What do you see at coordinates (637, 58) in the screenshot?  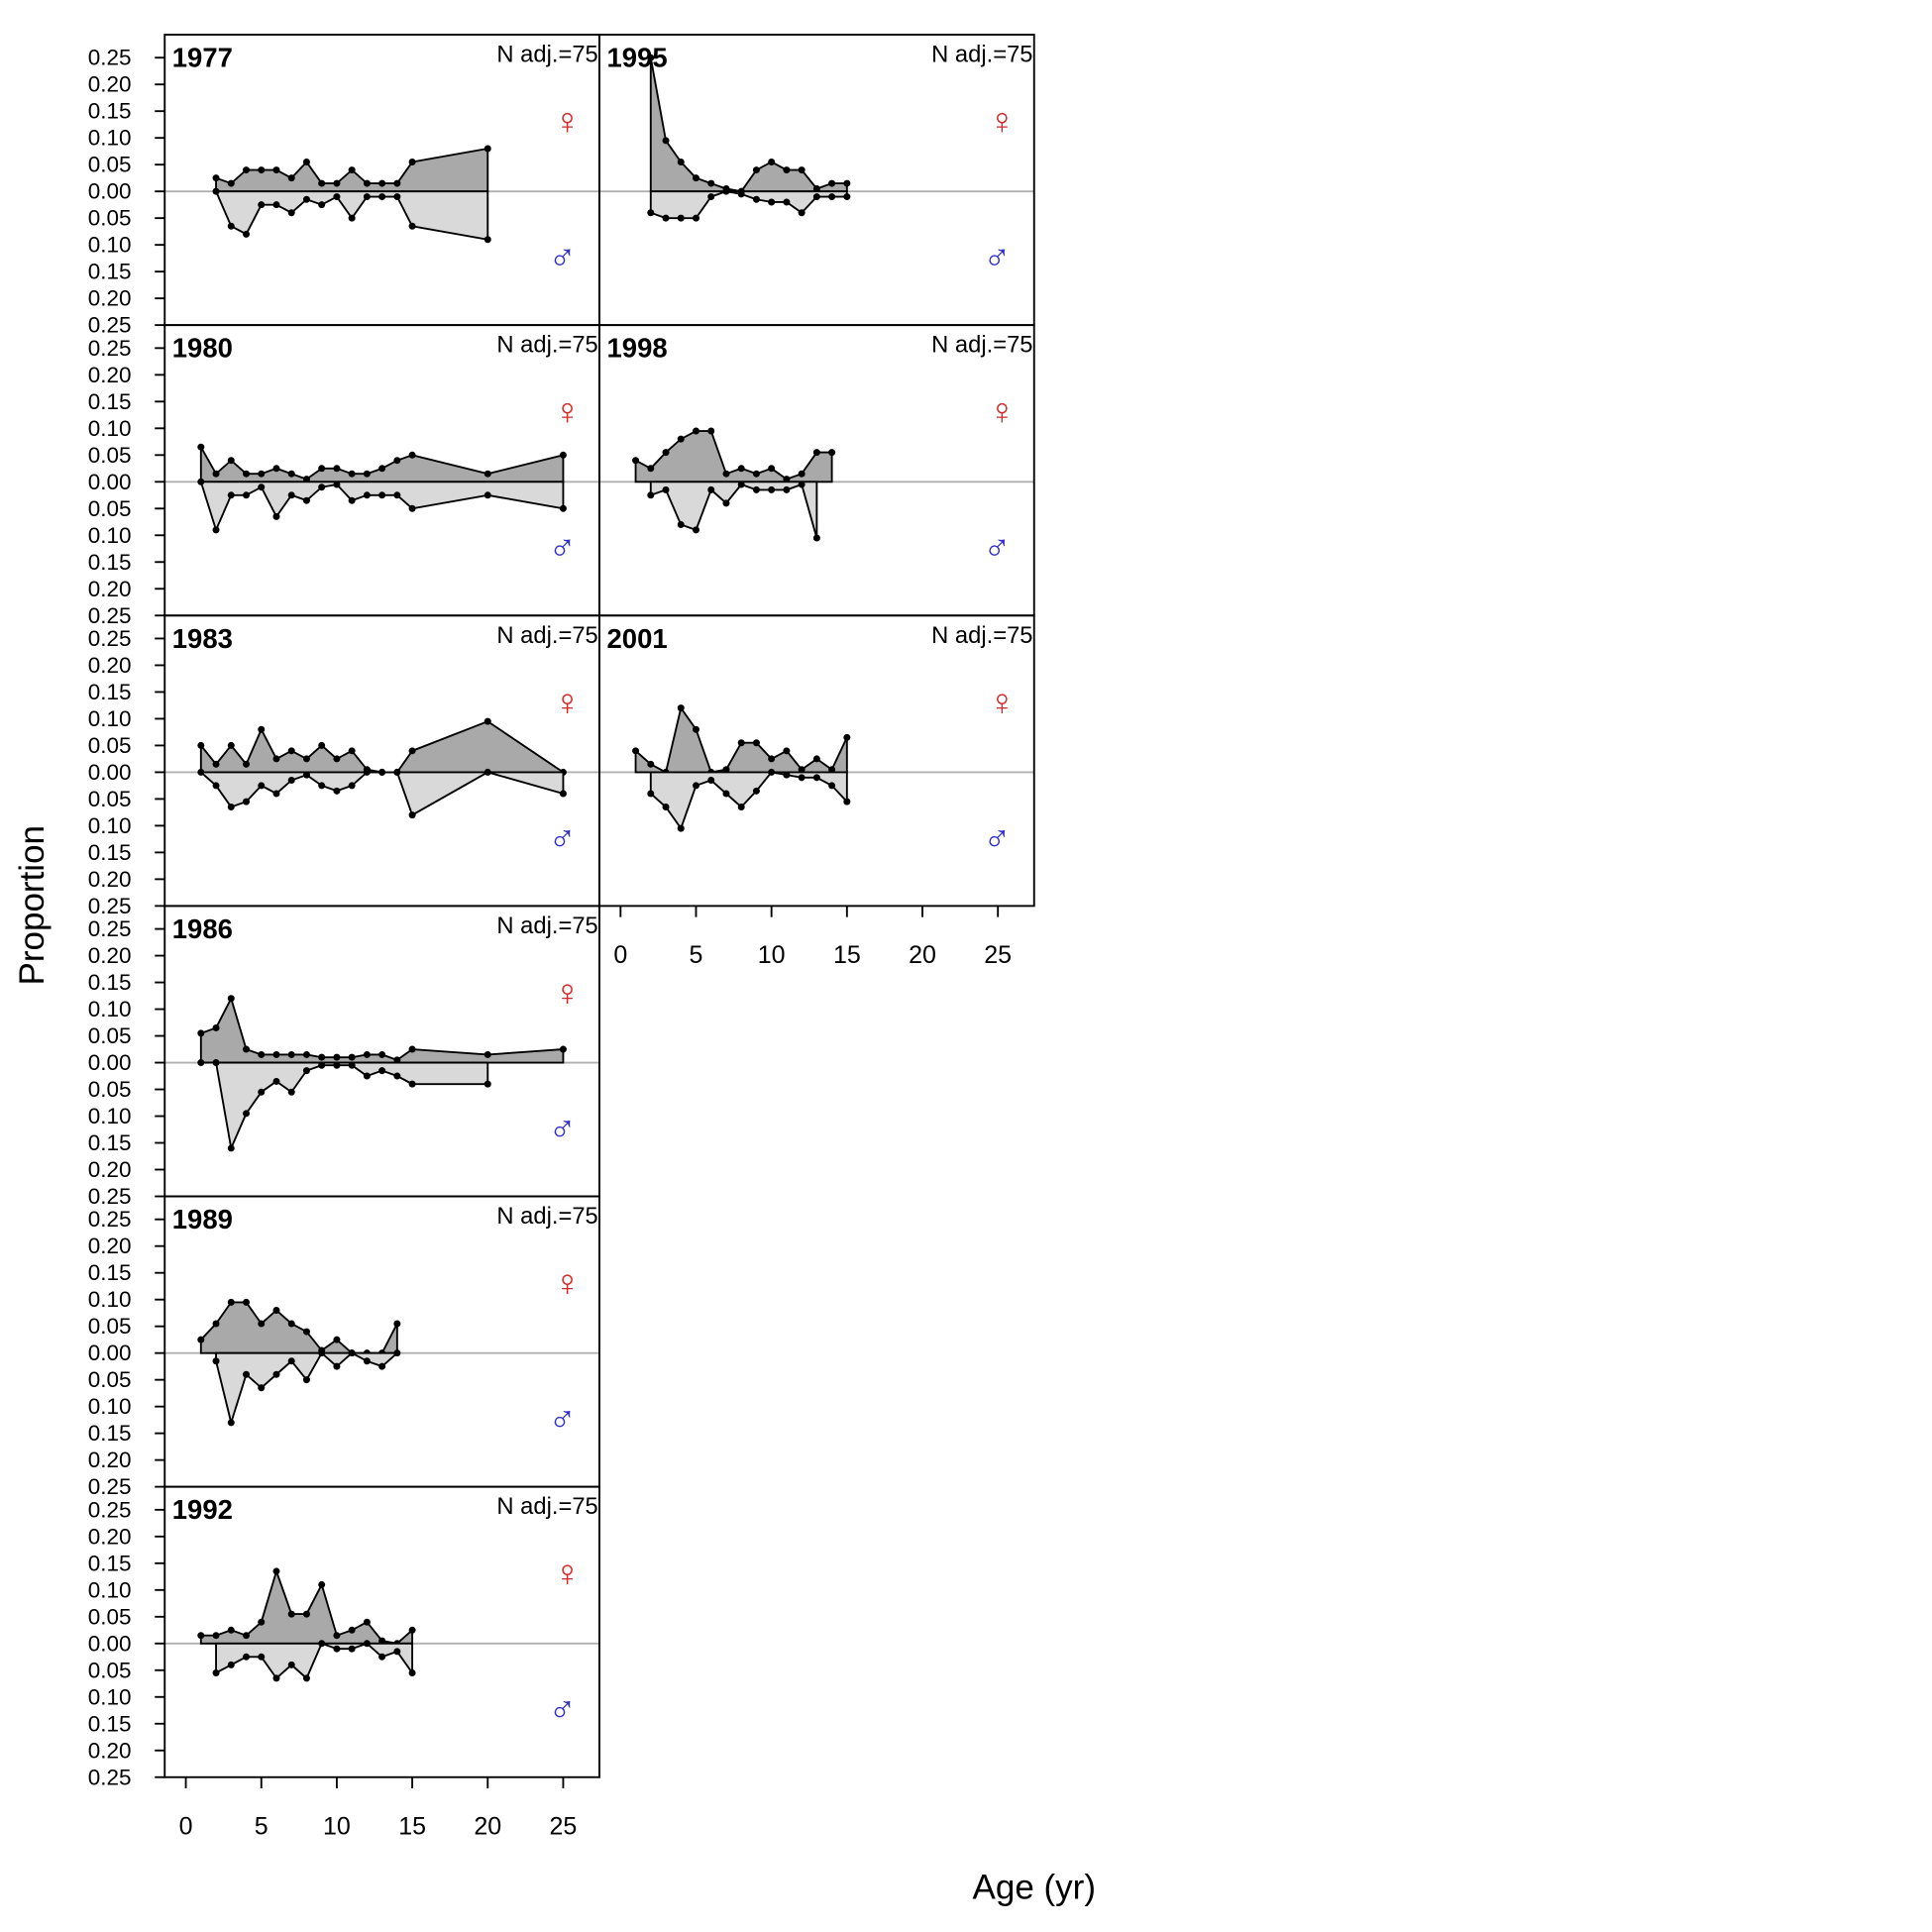 I see `panel-title: 1995` at bounding box center [637, 58].